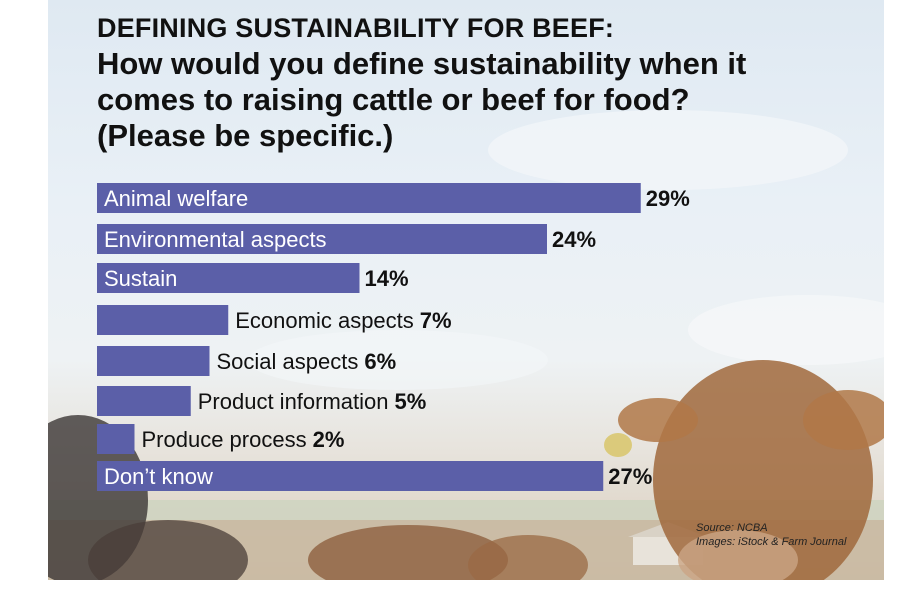 The image size is (899, 593). Describe the element at coordinates (224, 439) in the screenshot. I see `bar-category-label: Produce process` at that location.